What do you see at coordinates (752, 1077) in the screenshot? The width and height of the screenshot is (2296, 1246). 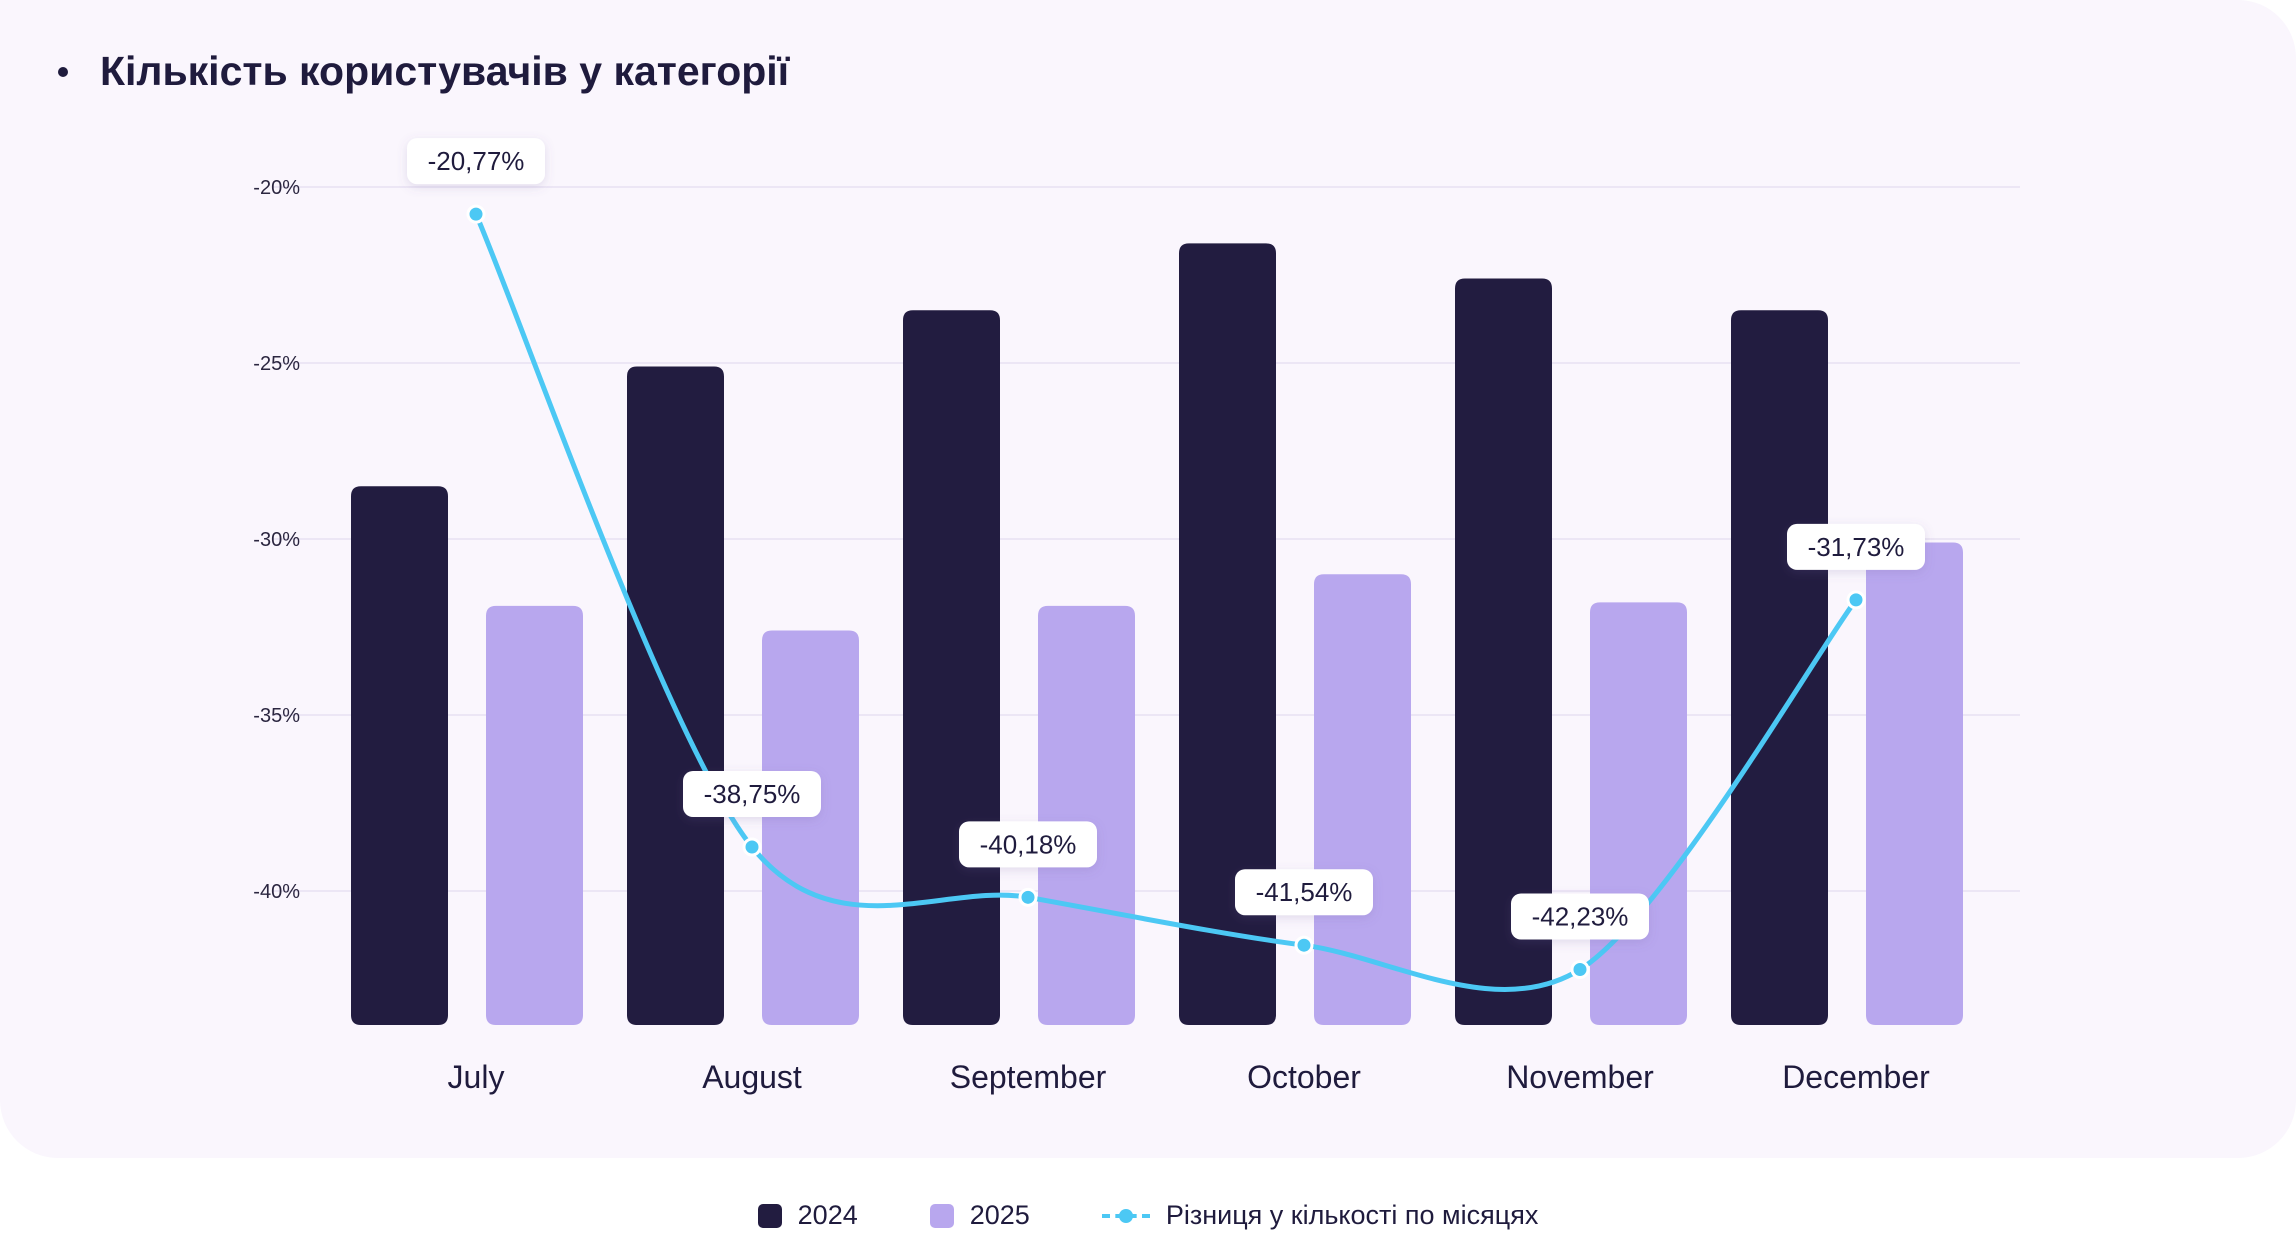 I see `x-tick-label: August` at bounding box center [752, 1077].